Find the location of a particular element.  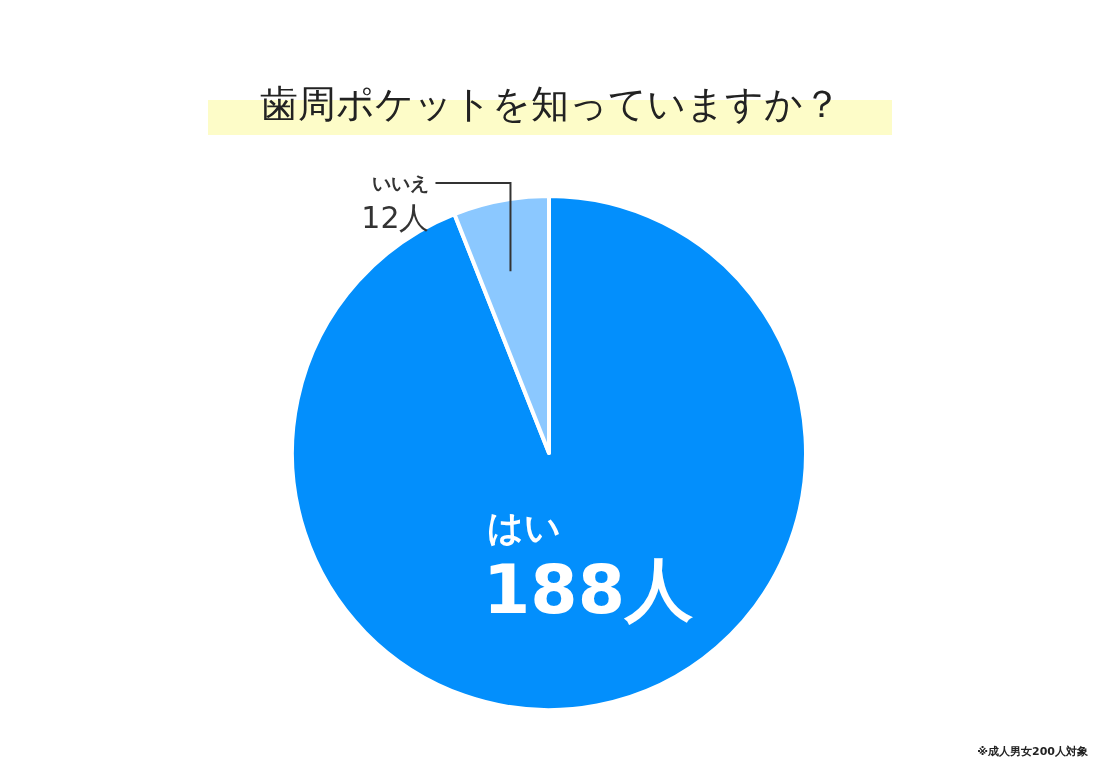

data-label: 188人 is located at coordinates (588, 589).